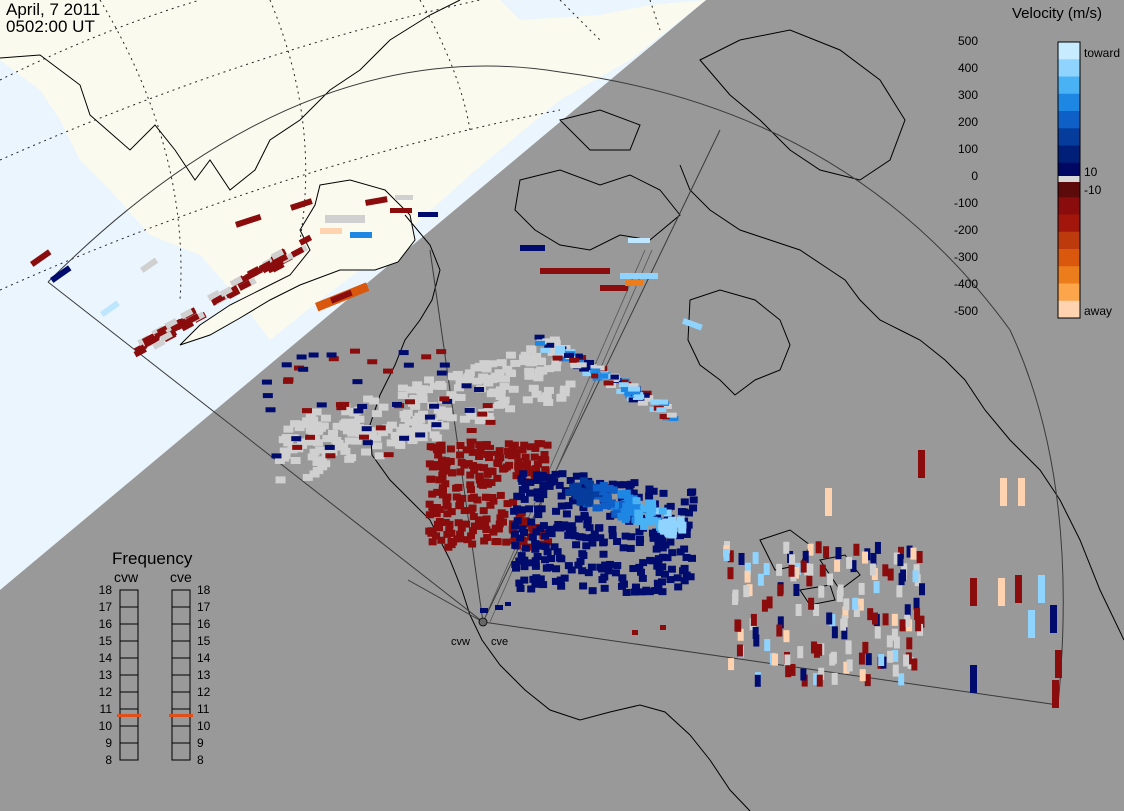 The height and width of the screenshot is (811, 1124). Describe the element at coordinates (1093, 190) in the screenshot. I see `velocity-neg-threshold-label: -10` at that location.